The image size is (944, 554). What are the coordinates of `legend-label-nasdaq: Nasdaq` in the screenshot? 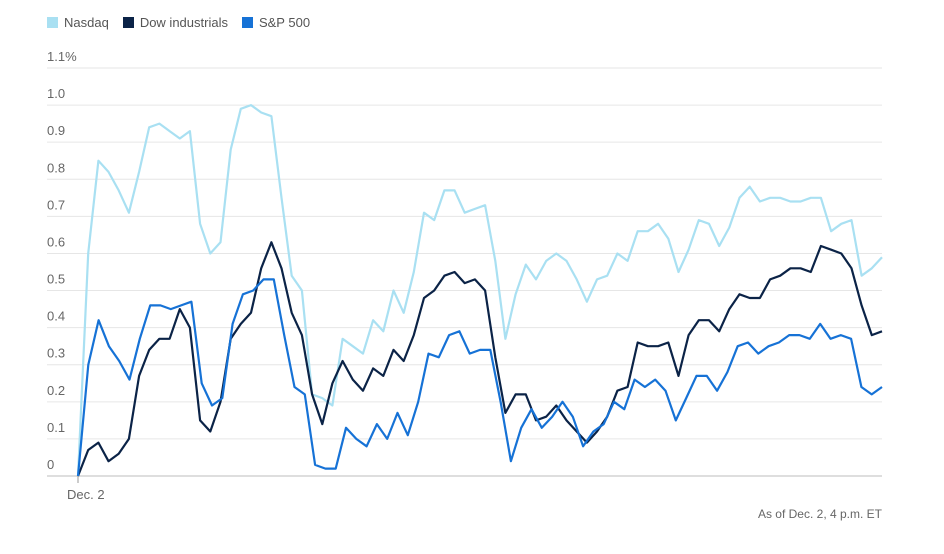 It's located at (86, 22).